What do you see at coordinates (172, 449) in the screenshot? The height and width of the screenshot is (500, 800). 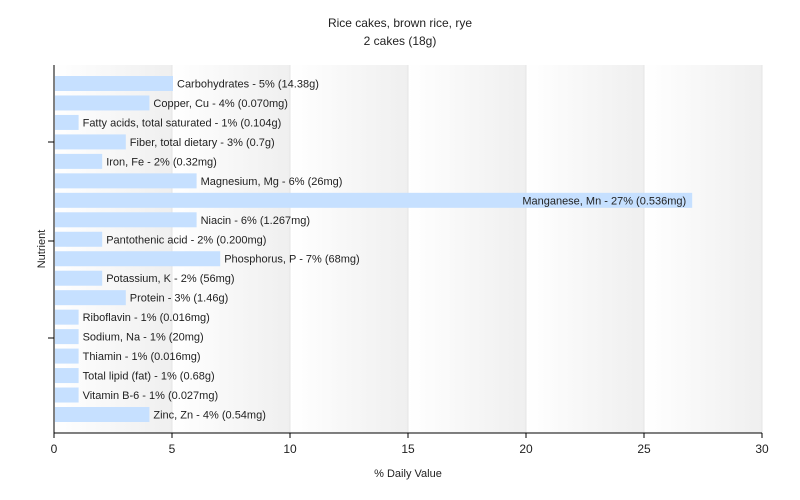 I see `x-tick-label: 5` at bounding box center [172, 449].